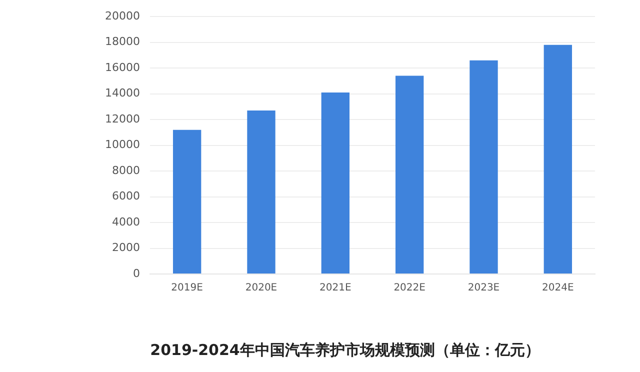  I want to click on y-tick-label: 16000, so click(122, 67).